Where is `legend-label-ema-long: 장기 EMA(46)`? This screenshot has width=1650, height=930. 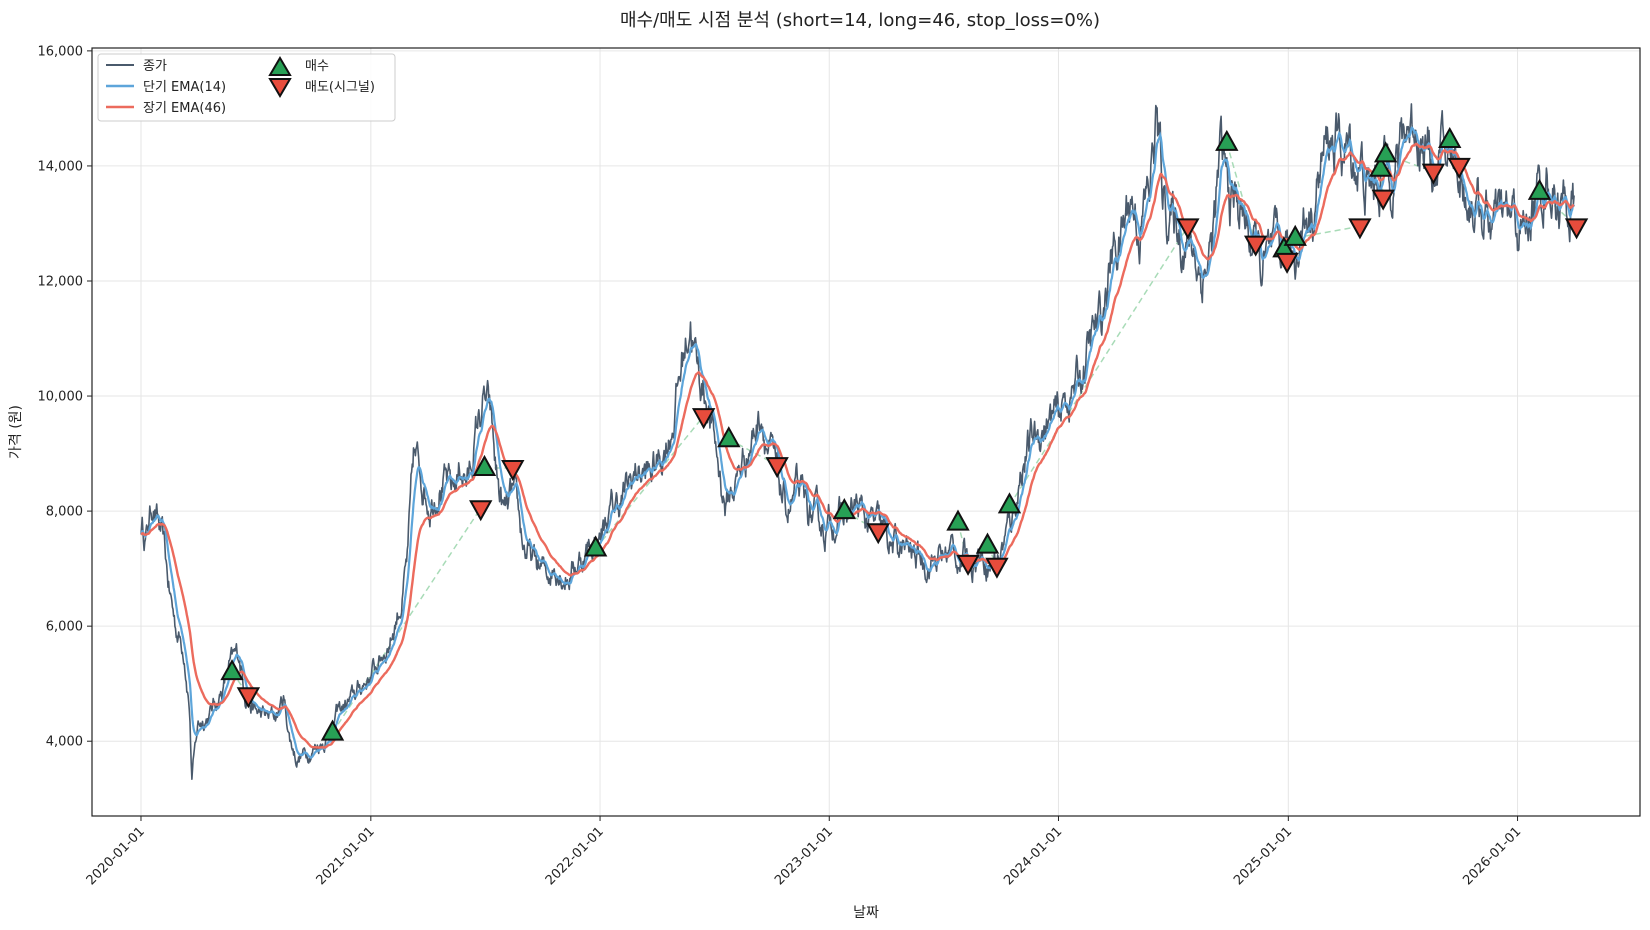
legend-label-ema-long: 장기 EMA(46) is located at coordinates (184, 108).